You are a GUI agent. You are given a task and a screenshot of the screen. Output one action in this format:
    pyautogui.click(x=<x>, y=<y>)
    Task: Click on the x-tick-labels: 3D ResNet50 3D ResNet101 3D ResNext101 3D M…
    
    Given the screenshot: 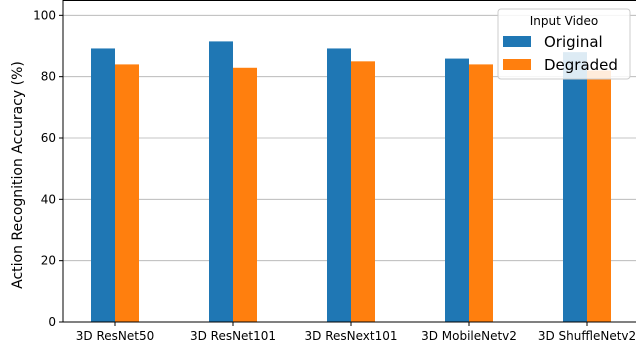 What is the action you would take?
    pyautogui.click(x=356, y=332)
    